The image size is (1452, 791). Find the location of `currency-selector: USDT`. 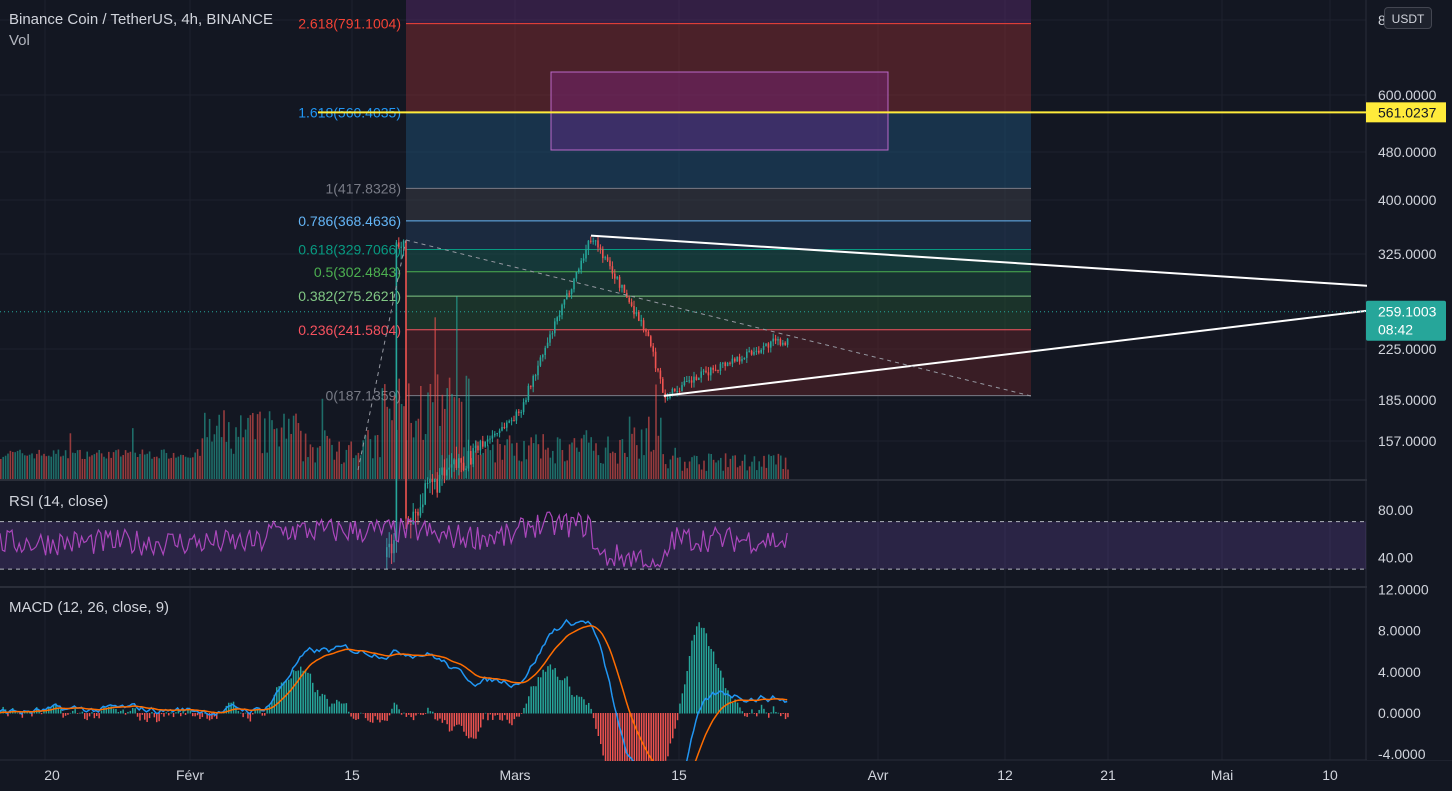

currency-selector: USDT is located at coordinates (1408, 18).